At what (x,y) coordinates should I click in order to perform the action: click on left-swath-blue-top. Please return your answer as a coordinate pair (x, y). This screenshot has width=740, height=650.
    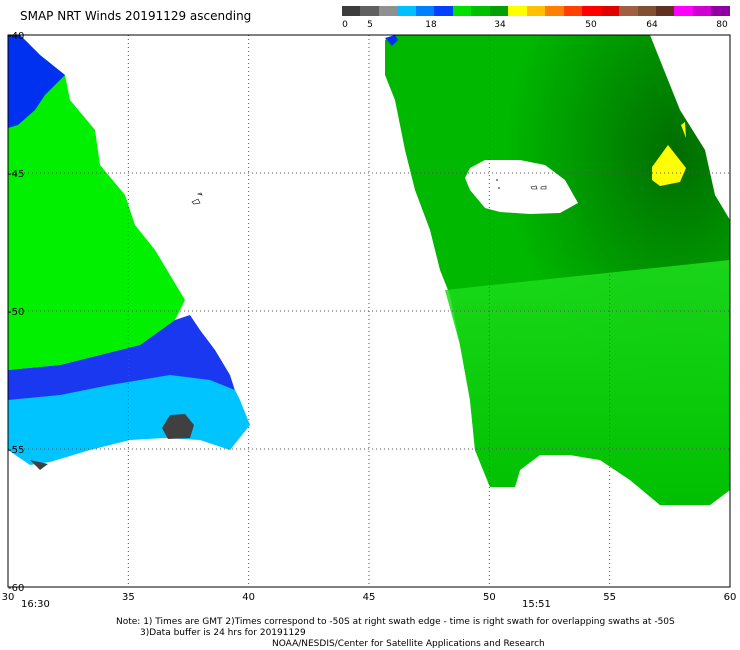
    Looking at the image, I should click on (36, 81).